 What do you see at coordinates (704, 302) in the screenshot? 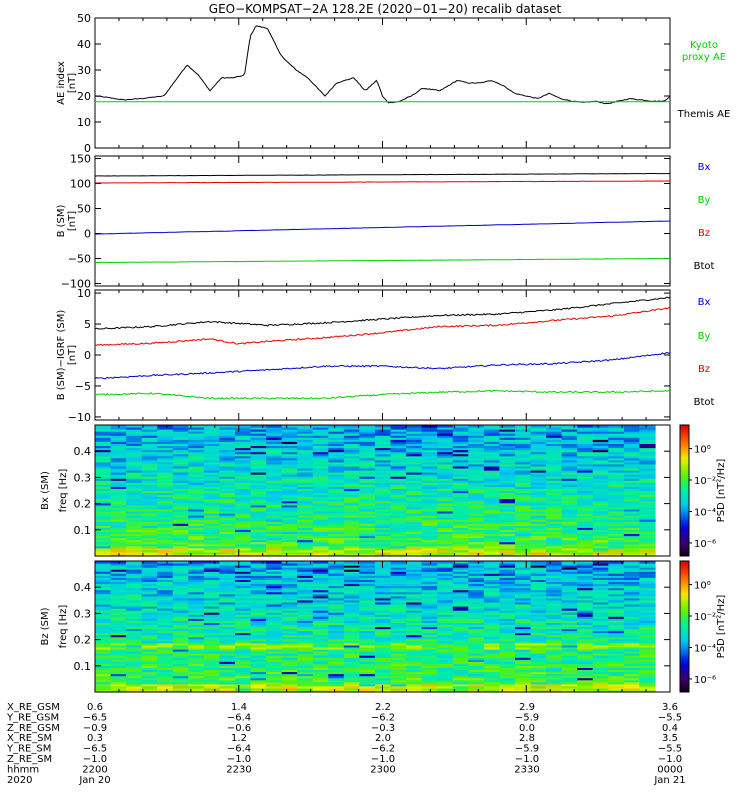
I see `legend-label: Bx` at bounding box center [704, 302].